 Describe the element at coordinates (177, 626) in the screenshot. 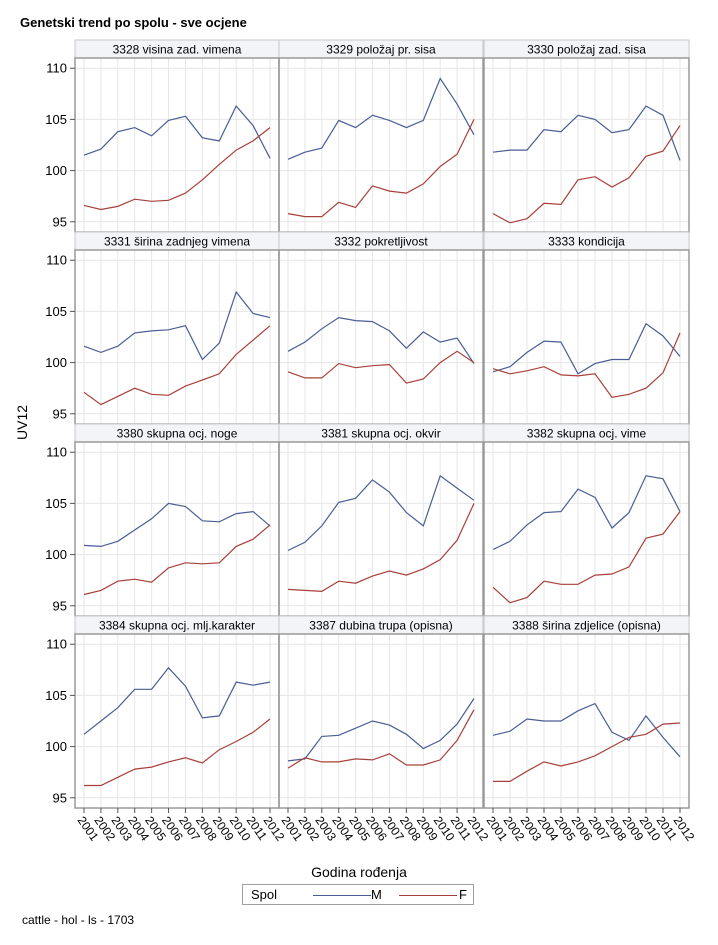

I see `panel-title: 3384 skupna ocj. mlj.karakter` at that location.